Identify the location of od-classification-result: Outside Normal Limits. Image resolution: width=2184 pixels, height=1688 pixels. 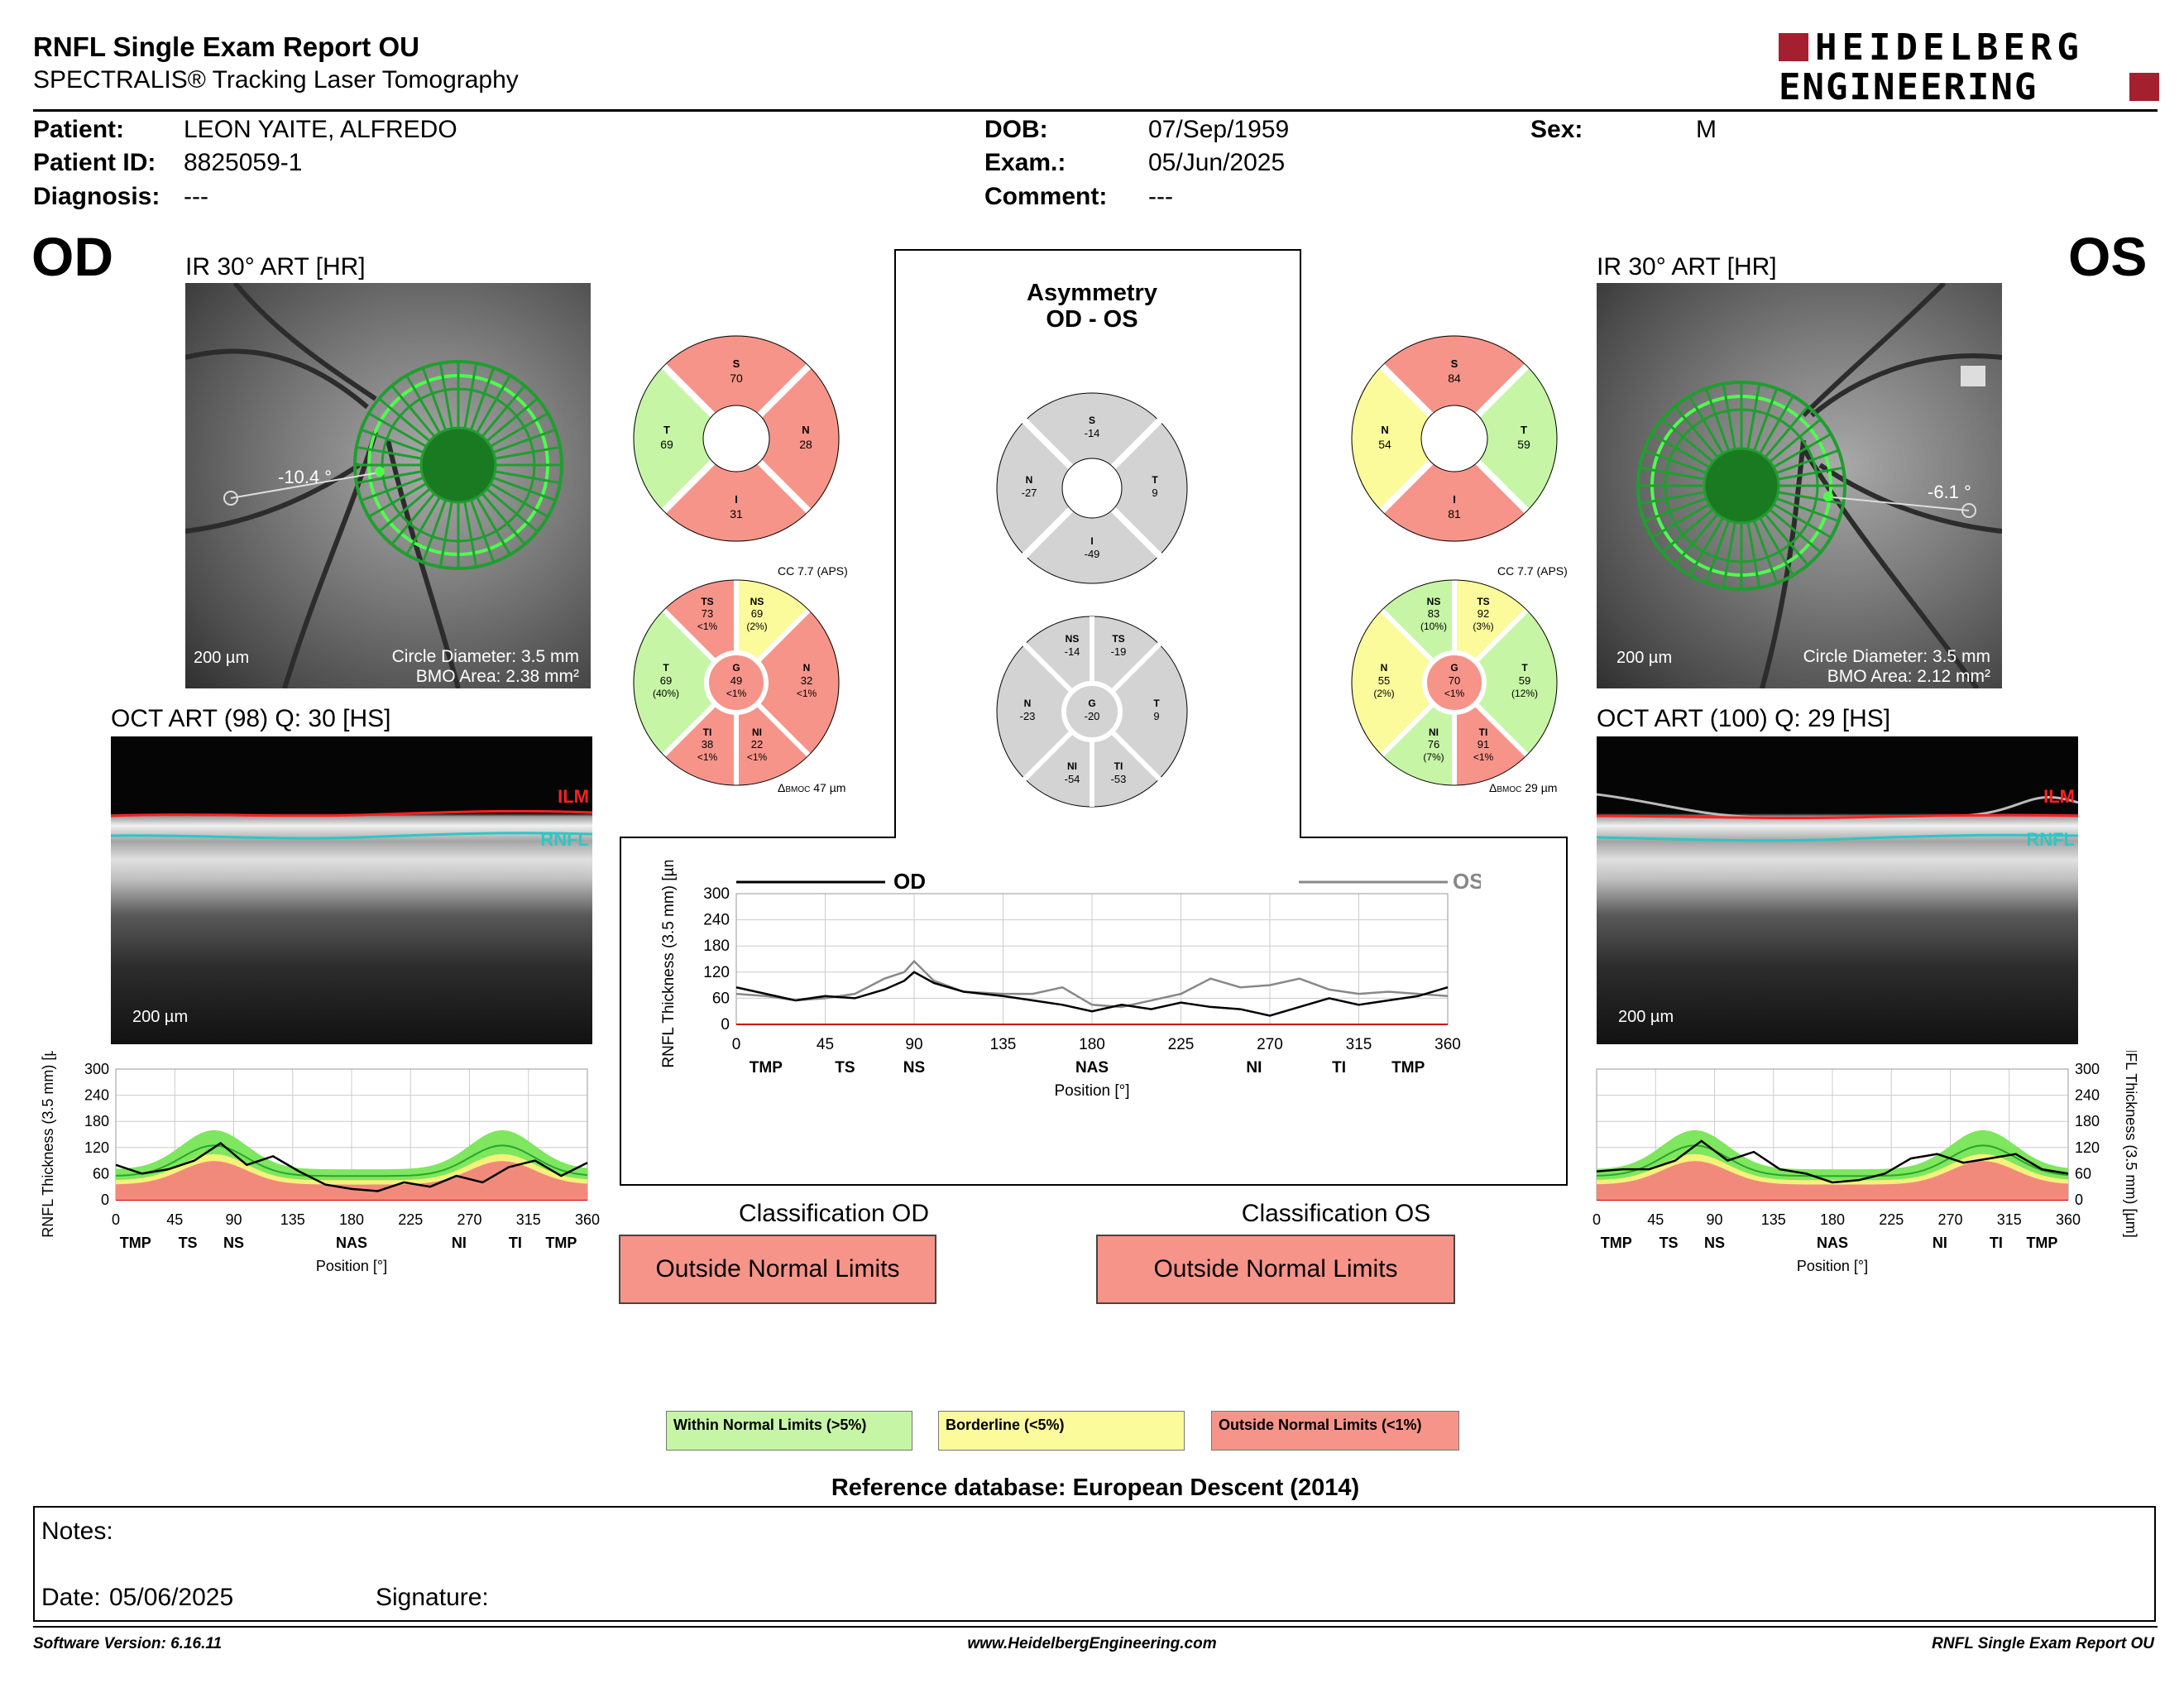
(777, 1269).